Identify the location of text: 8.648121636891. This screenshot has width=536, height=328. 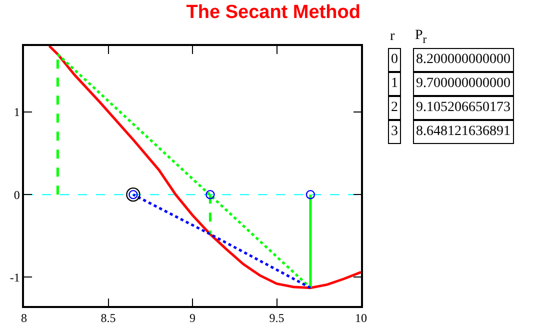
(463, 132).